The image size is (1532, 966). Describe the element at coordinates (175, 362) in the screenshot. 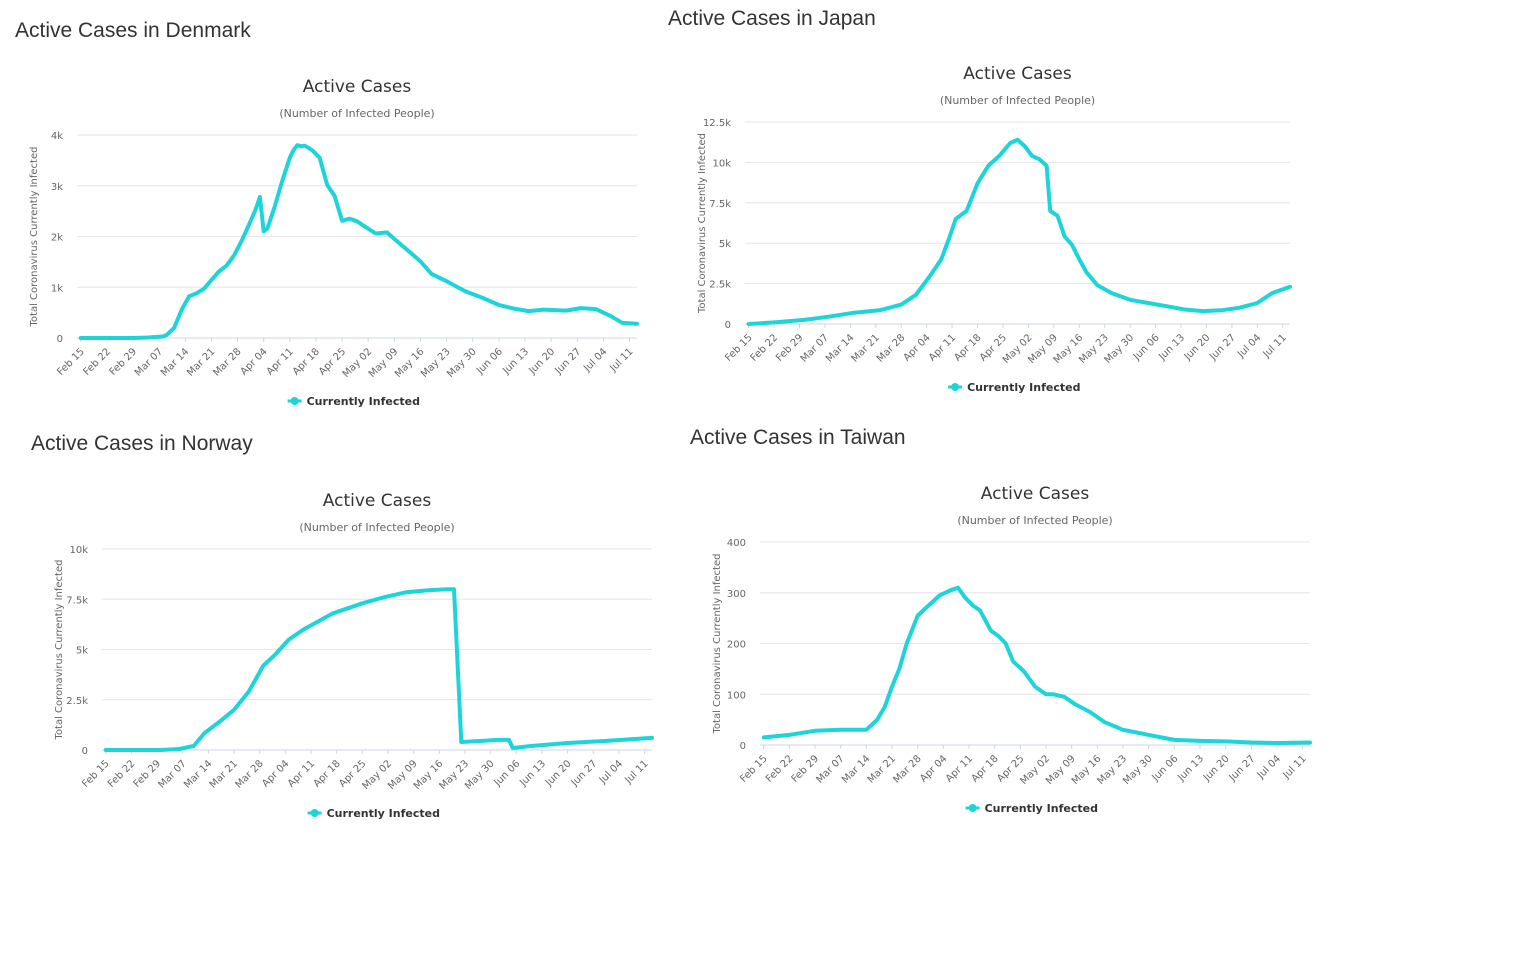

I see `x-tick-label: Mar 14` at that location.